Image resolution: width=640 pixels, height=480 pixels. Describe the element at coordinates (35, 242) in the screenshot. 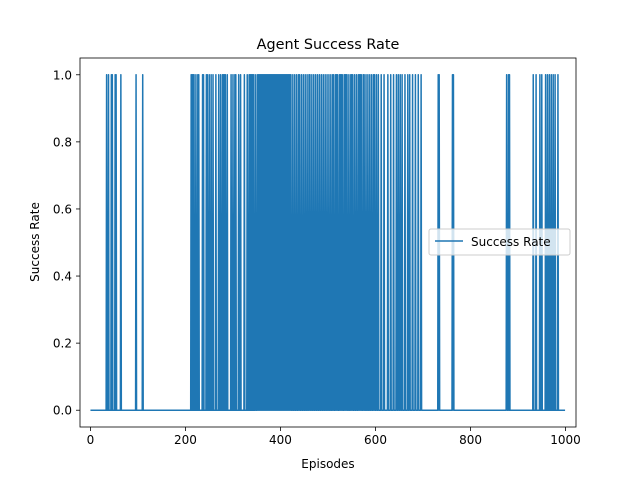

I see `y-axis-label: Success Rate` at that location.